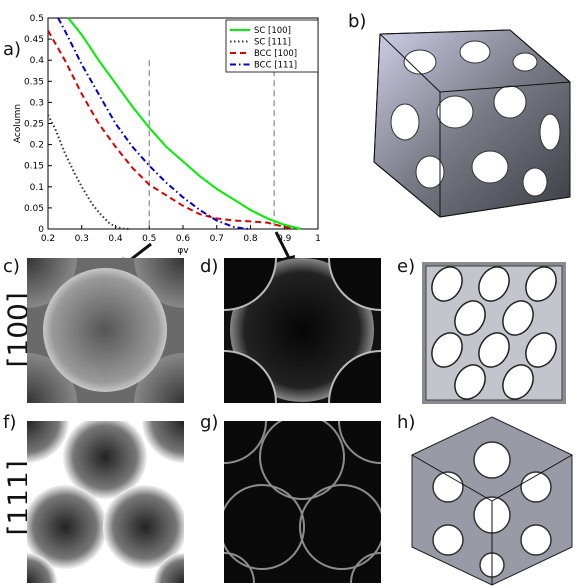  Describe the element at coordinates (284, 239) in the screenshot. I see `x-tick-label: 0.9` at that location.